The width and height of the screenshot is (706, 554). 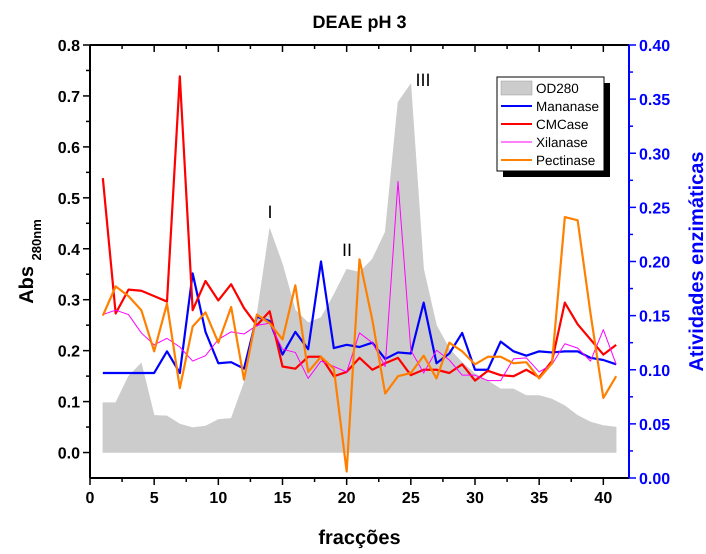 What do you see at coordinates (654, 371) in the screenshot?
I see `y2-tick-label: 0.10` at bounding box center [654, 371].